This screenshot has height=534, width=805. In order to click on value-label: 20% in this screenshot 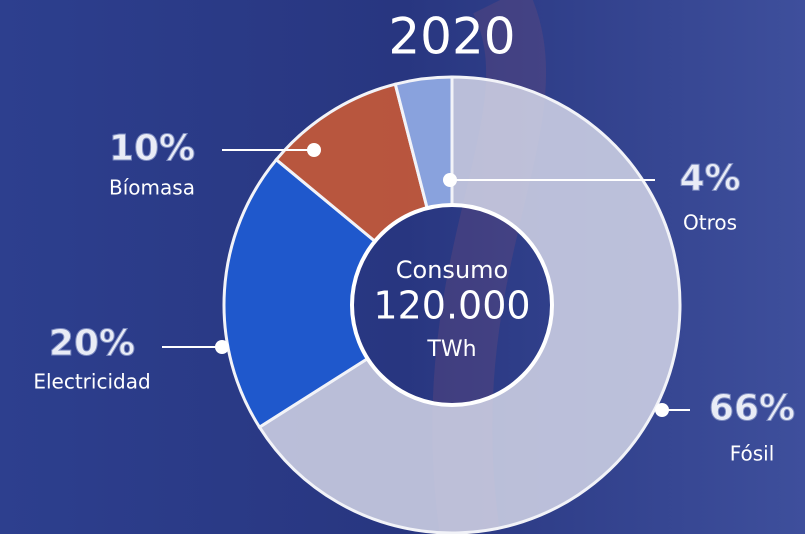, I will do `click(92, 343)`.